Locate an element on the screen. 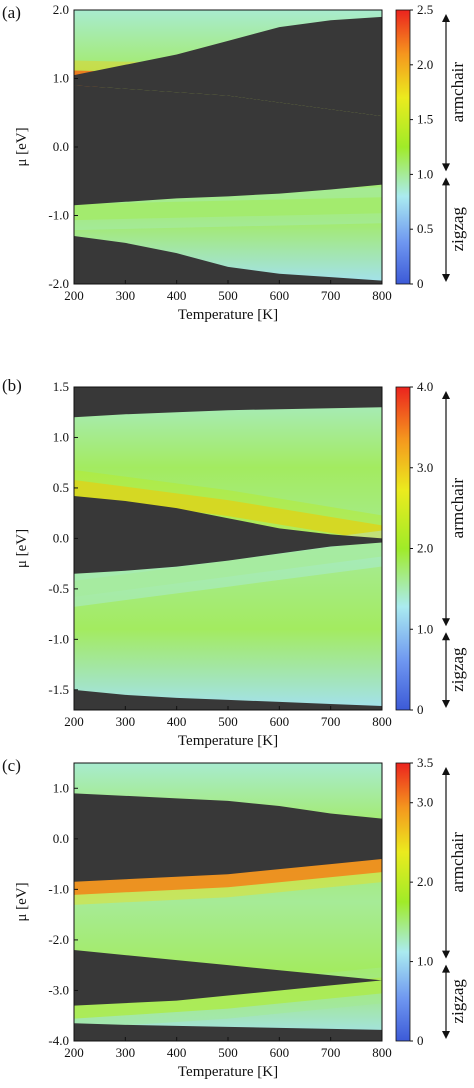 The width and height of the screenshot is (474, 1088). heatmap-band-halo is located at coordinates (228, 510).